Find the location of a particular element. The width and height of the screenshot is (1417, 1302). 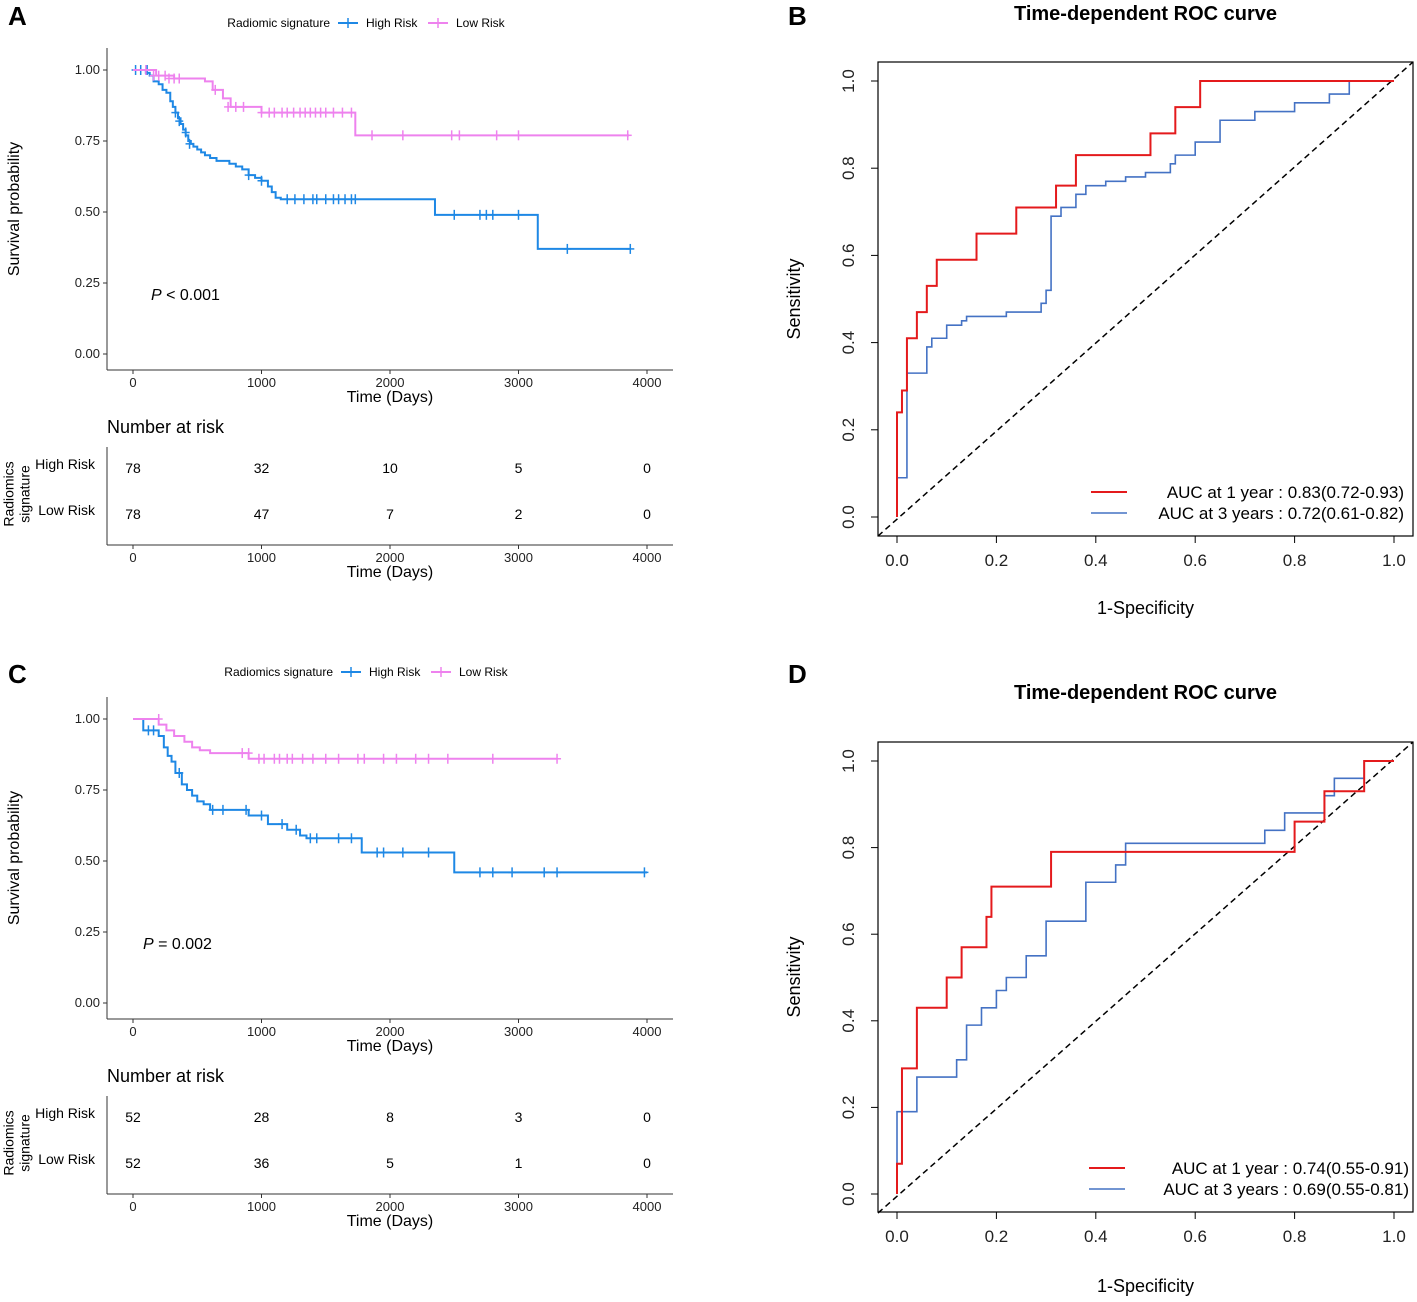

reference-diagonal is located at coordinates (1145, 299).